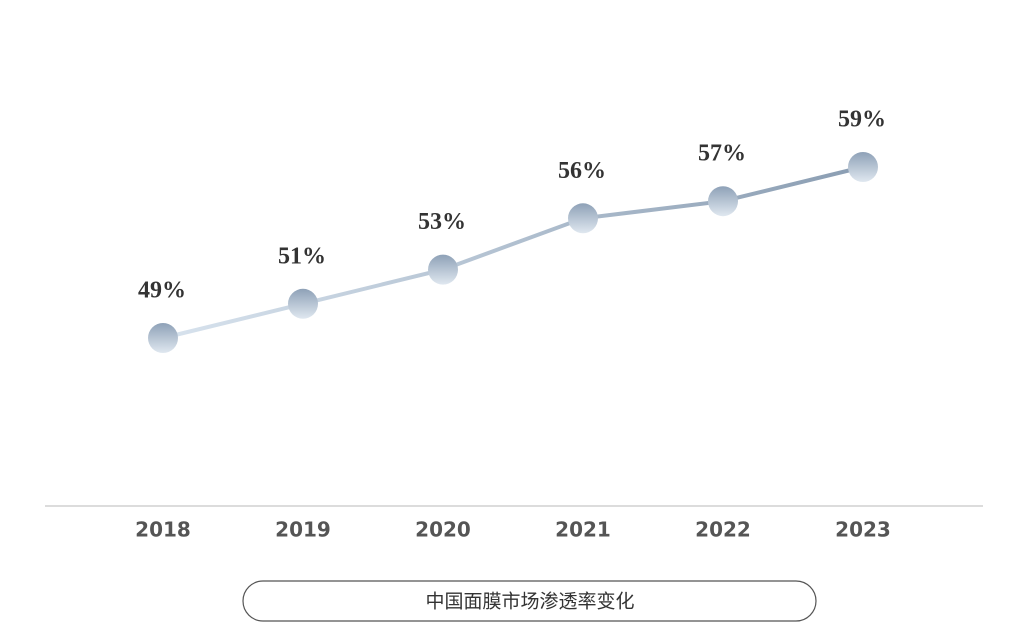 Image resolution: width=1022 pixels, height=641 pixels. Describe the element at coordinates (723, 530) in the screenshot. I see `x-tick-label: 2022` at that location.